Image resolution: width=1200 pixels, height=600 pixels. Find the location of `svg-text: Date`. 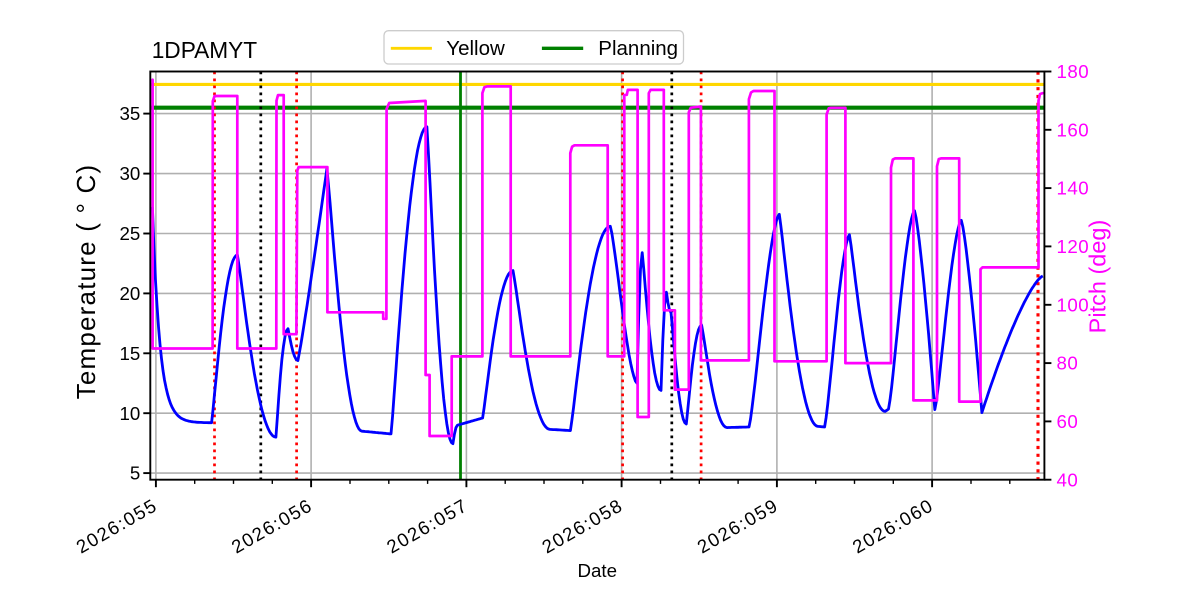

svg-text: Date is located at coordinates (597, 570).